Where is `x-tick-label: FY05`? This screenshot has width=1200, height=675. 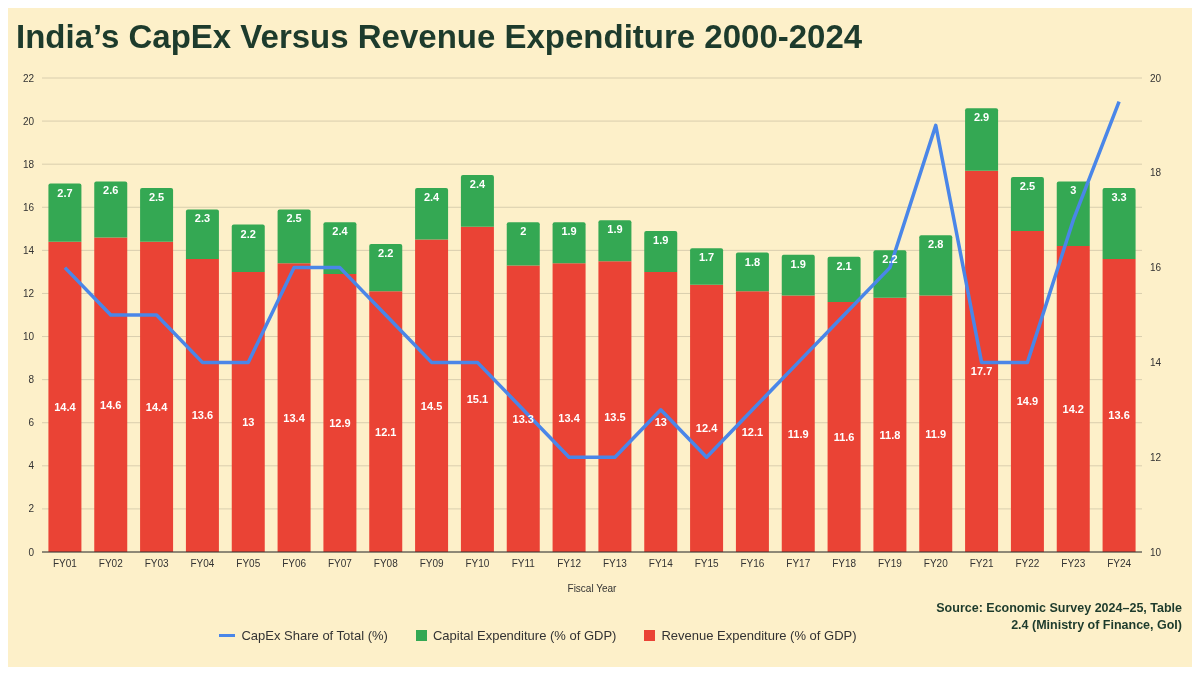 x-tick-label: FY05 is located at coordinates (248, 564).